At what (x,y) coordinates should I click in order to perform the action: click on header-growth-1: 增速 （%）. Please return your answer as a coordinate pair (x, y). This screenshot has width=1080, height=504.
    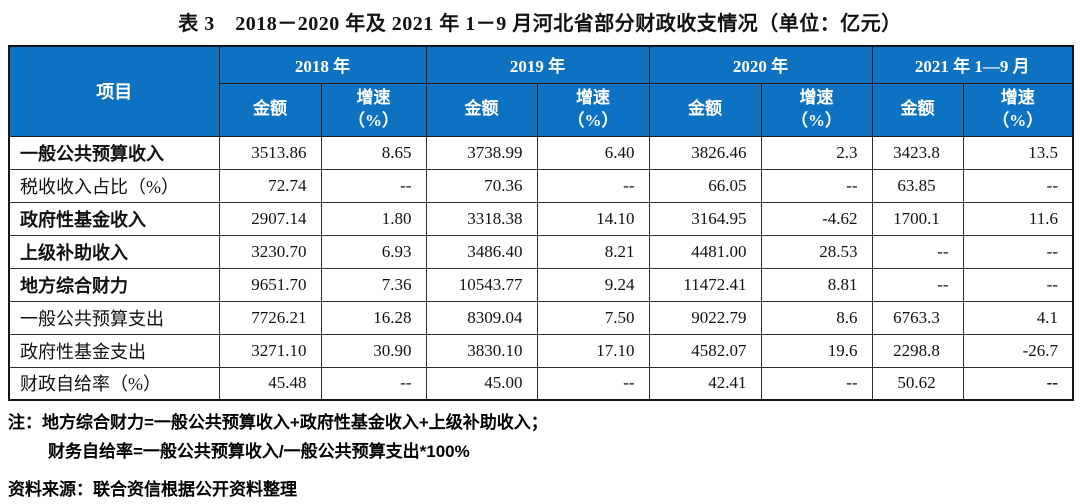
    Looking at the image, I should click on (593, 109).